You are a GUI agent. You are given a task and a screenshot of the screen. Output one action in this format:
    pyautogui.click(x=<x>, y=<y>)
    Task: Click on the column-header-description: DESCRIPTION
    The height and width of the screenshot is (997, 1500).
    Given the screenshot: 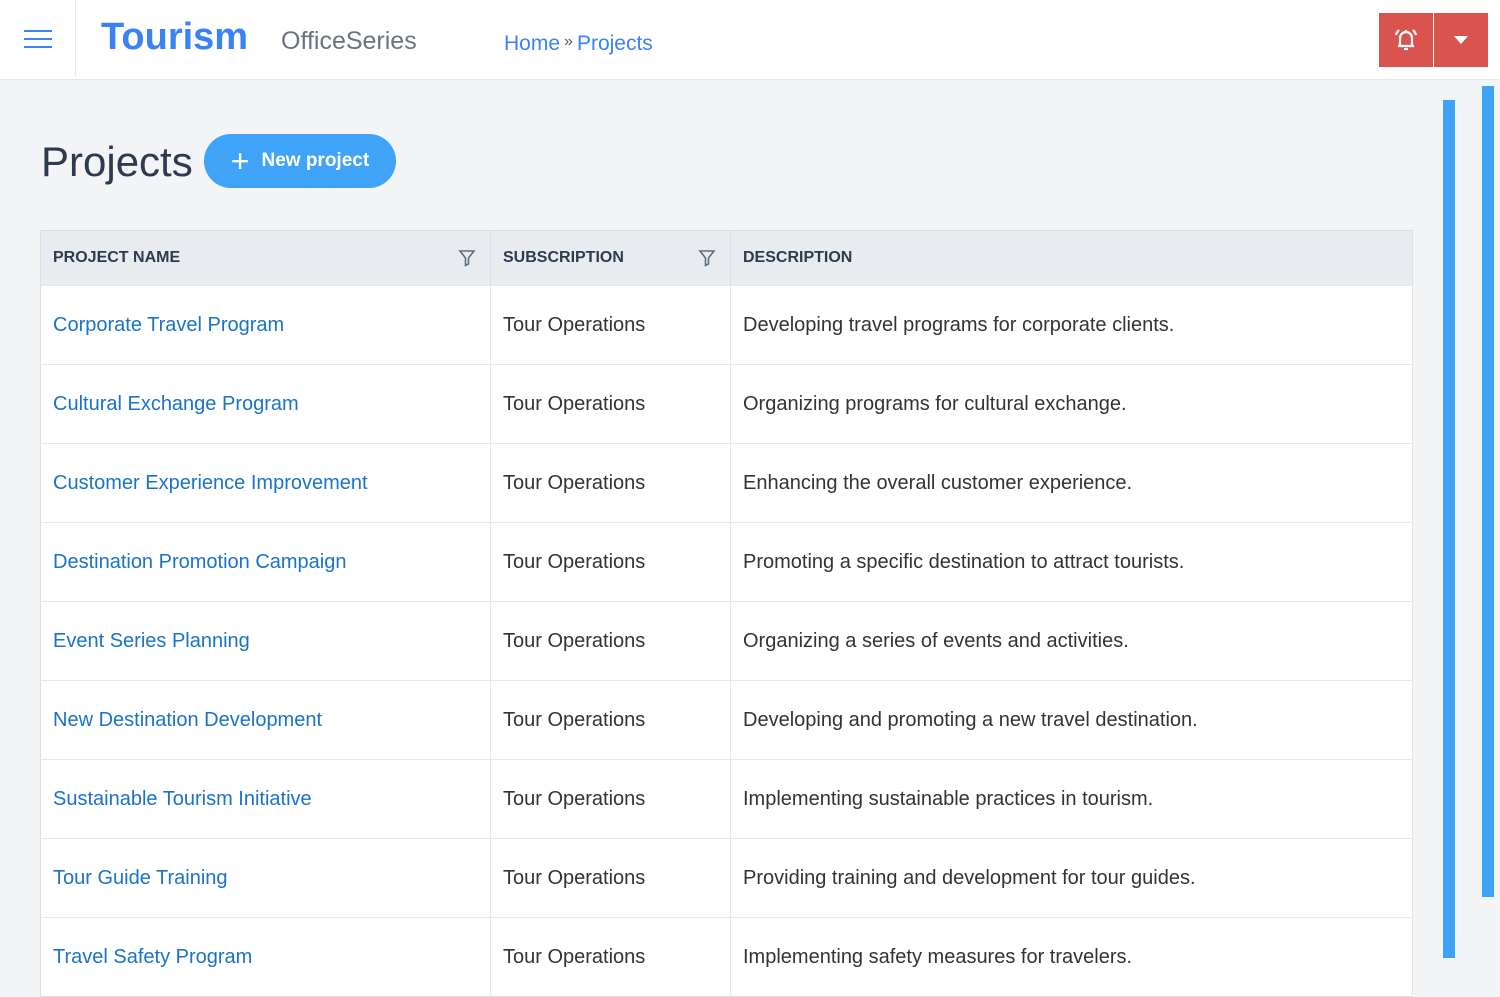 What is the action you would take?
    pyautogui.click(x=1071, y=258)
    